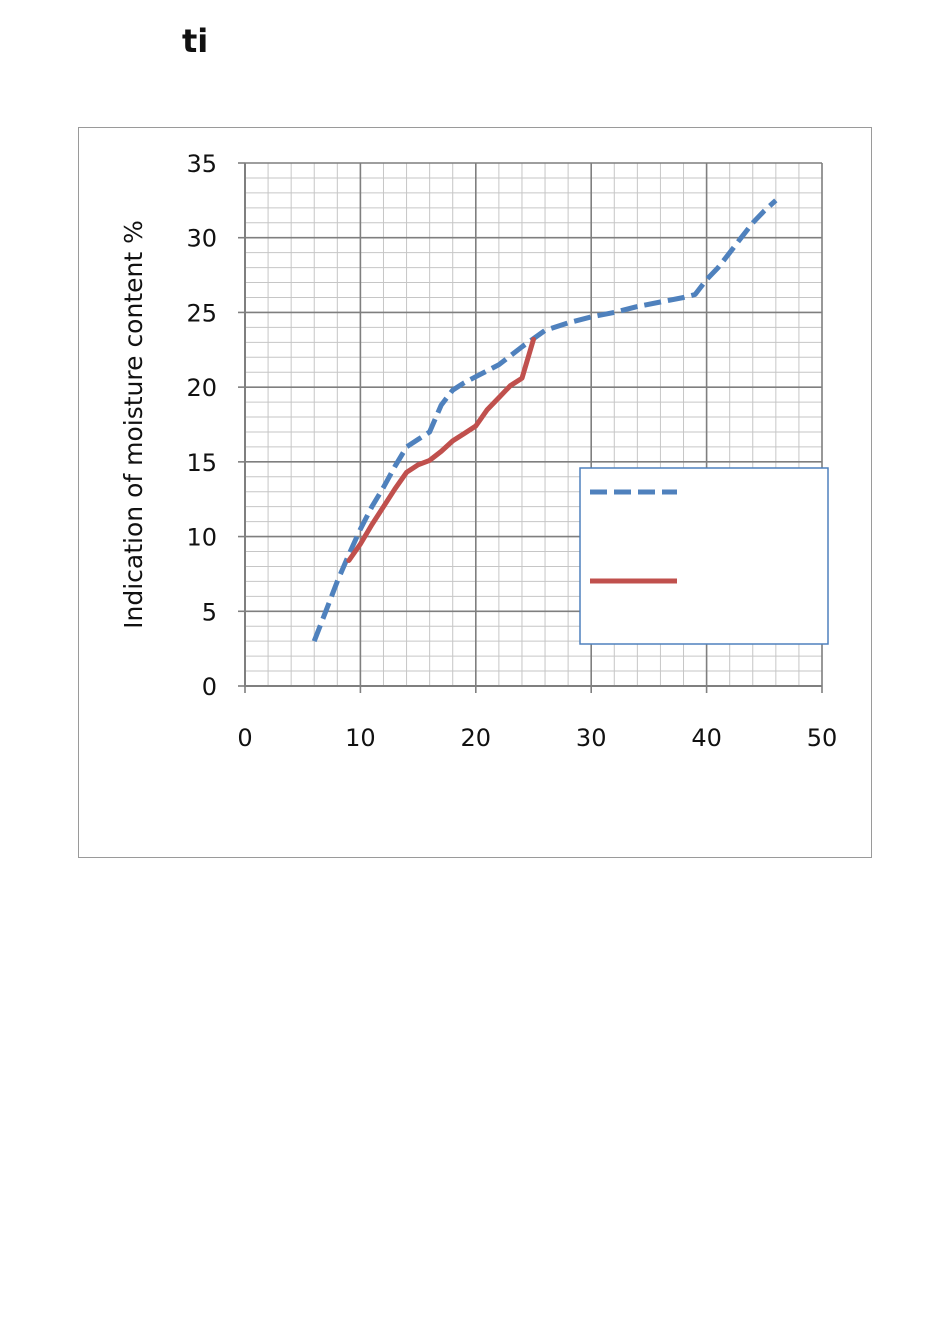  I want to click on x-tick-label: 40, so click(706, 738).